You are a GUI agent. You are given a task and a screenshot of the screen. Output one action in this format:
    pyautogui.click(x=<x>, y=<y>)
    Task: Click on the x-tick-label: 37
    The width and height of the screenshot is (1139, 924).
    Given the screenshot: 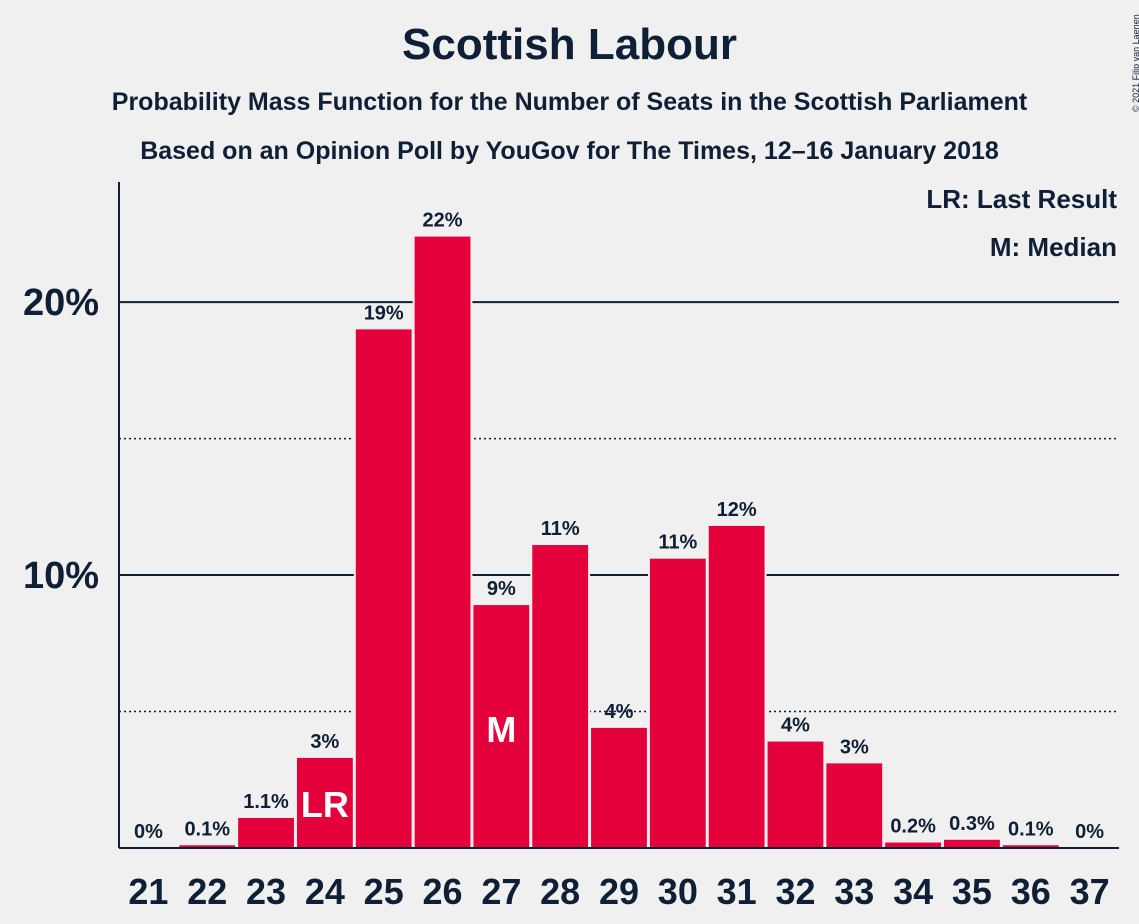 What is the action you would take?
    pyautogui.click(x=1090, y=891)
    